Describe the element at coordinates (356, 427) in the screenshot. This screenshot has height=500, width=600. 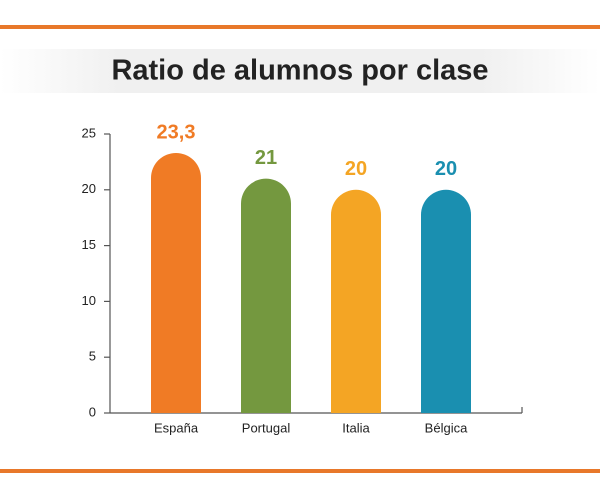
I see `x-tick-label: Italia` at that location.